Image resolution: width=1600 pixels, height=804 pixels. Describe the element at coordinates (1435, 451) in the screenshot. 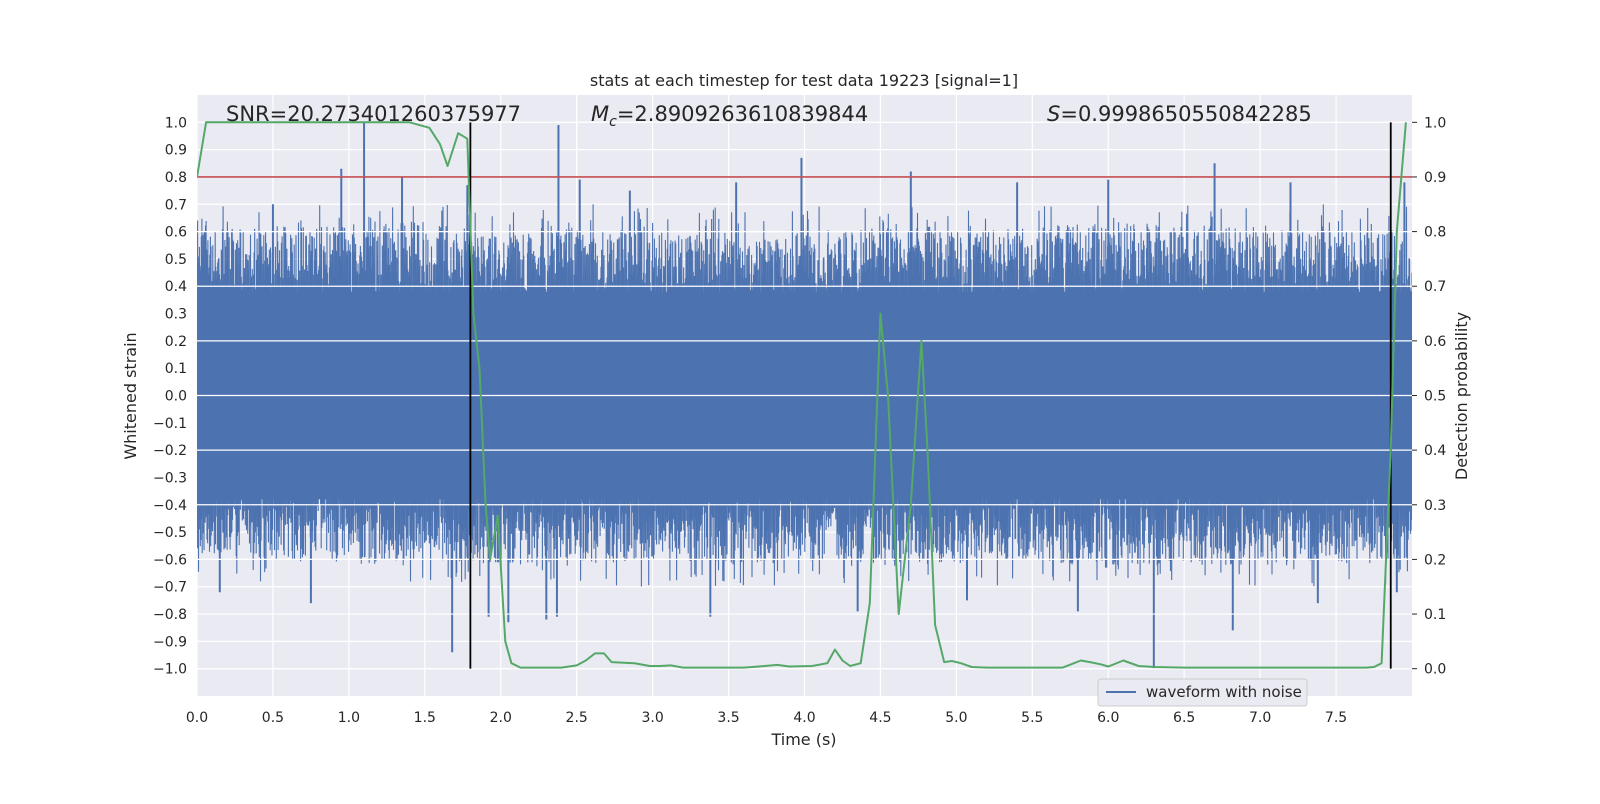

I see `y2-tick-label: 0.4` at that location.